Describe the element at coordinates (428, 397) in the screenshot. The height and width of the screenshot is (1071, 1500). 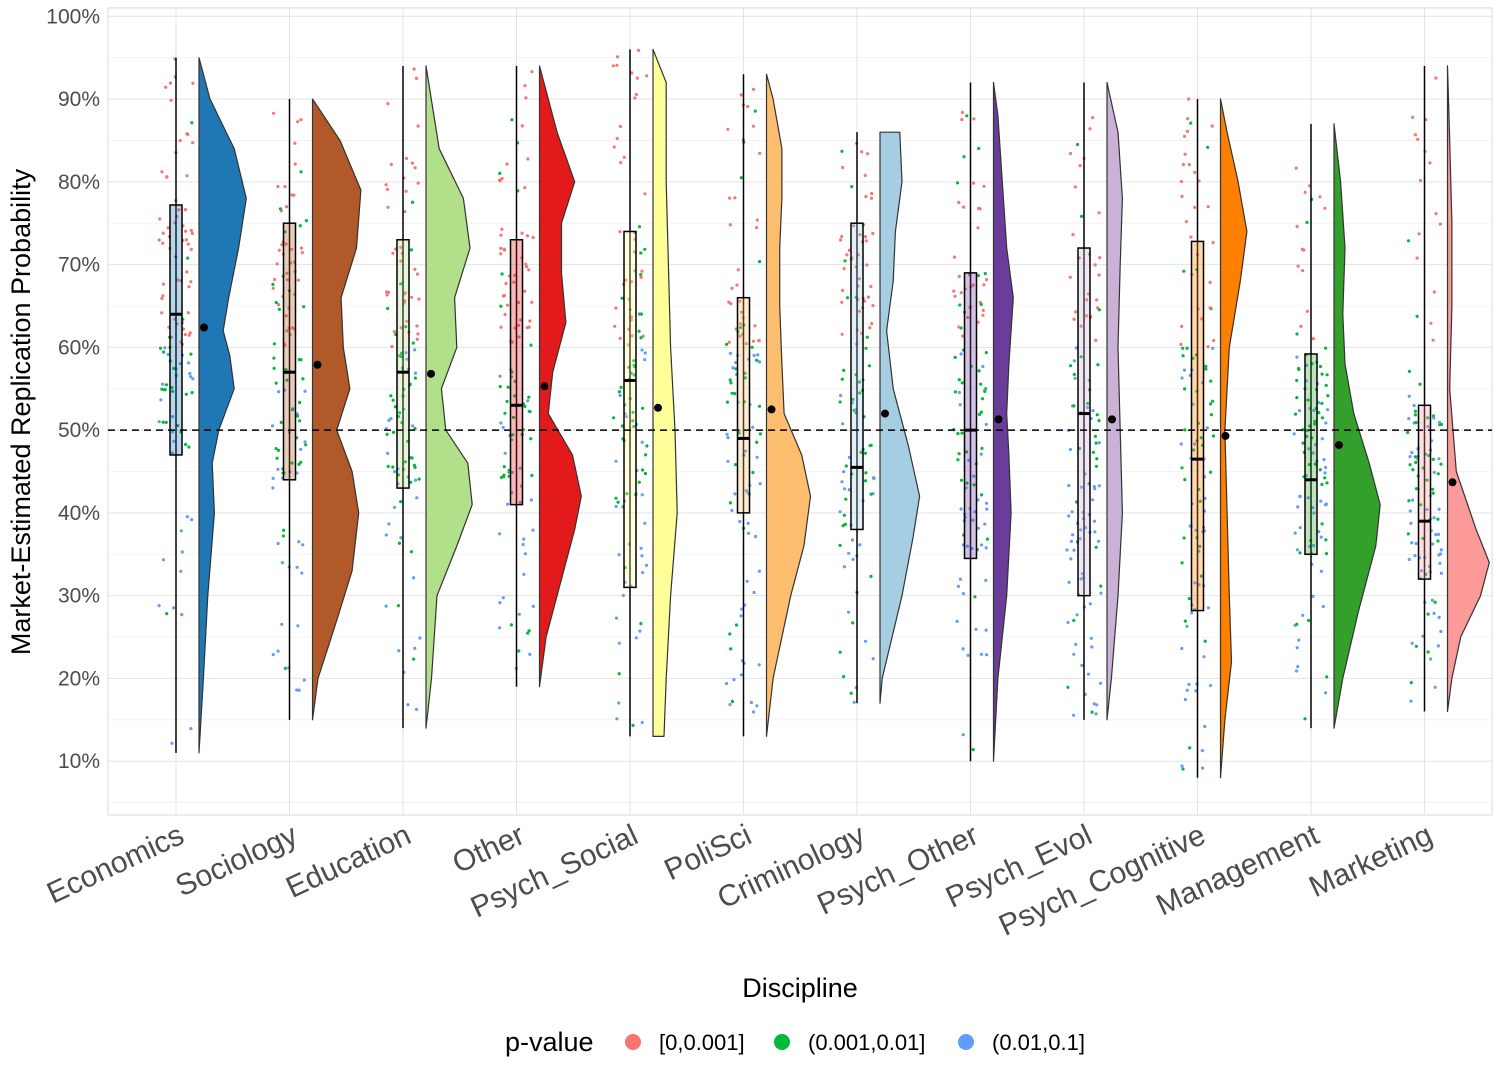
I see `series-education` at that location.